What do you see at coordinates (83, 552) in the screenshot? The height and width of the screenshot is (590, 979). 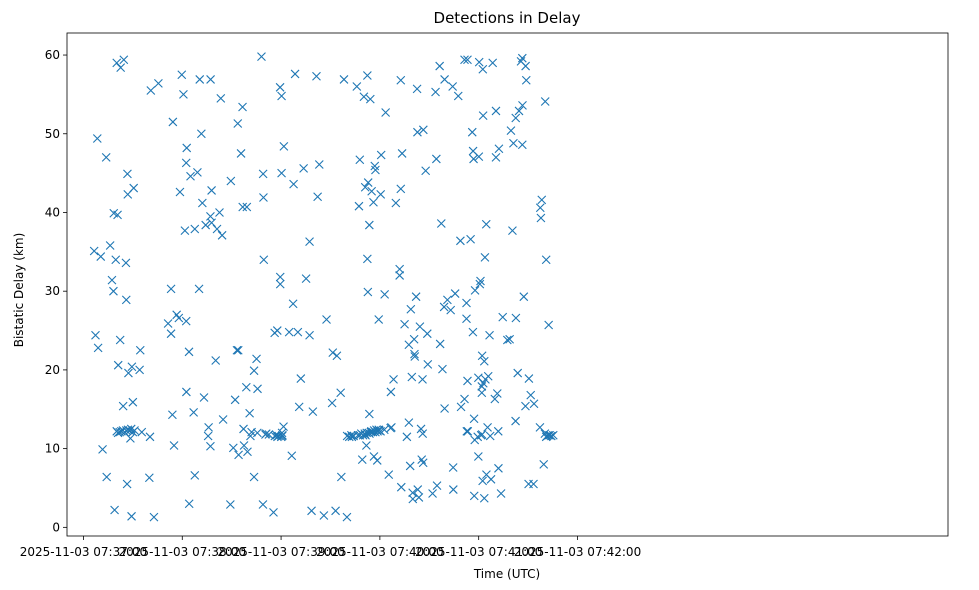 I see `x-tick-label: 2025-11-03 07:37:00` at bounding box center [83, 552].